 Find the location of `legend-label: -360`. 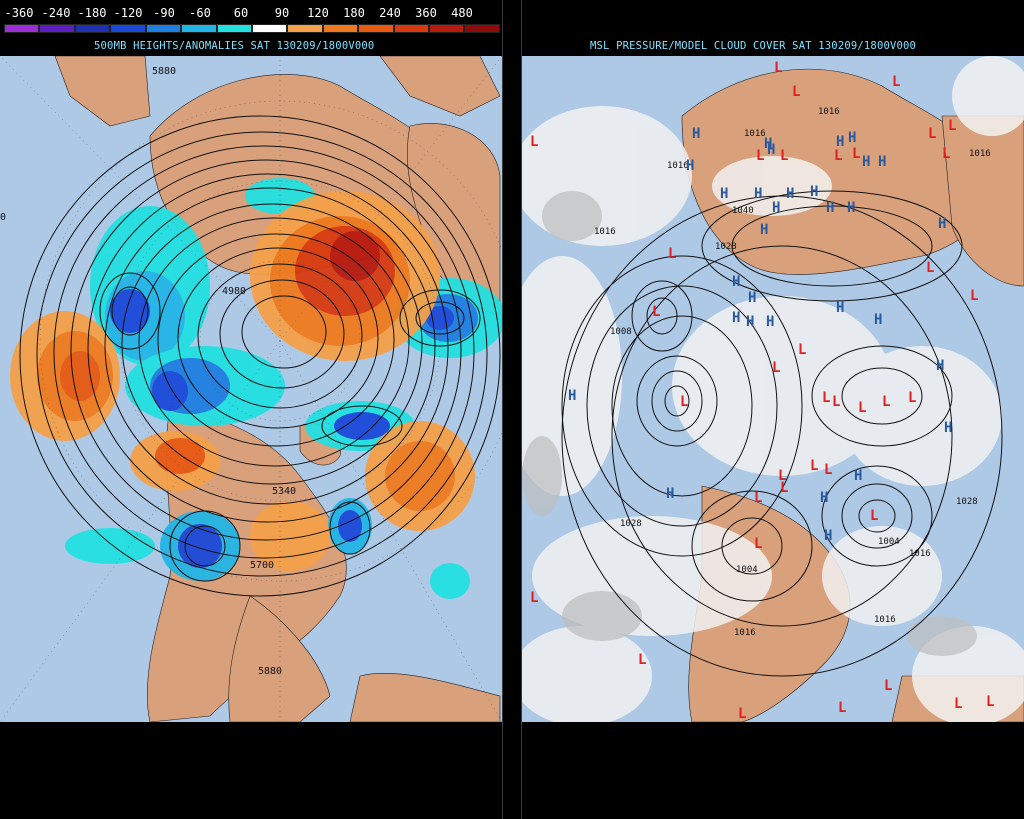

legend-label: -360 is located at coordinates (19, 13).